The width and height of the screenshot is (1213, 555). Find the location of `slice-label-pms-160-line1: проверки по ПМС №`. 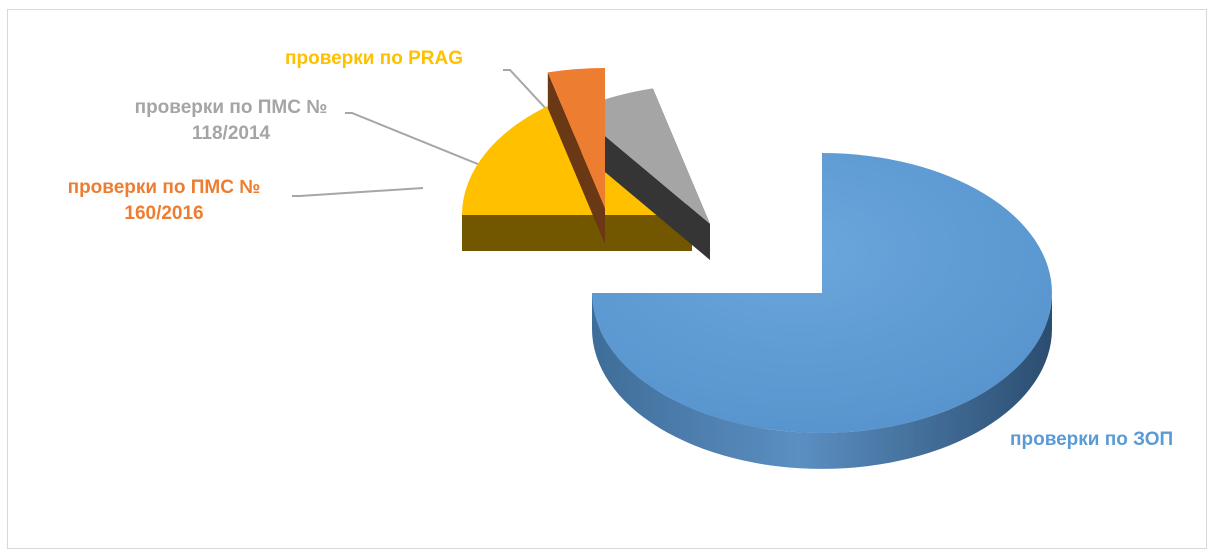

slice-label-pms-160-line1: проверки по ПМС № is located at coordinates (164, 187).